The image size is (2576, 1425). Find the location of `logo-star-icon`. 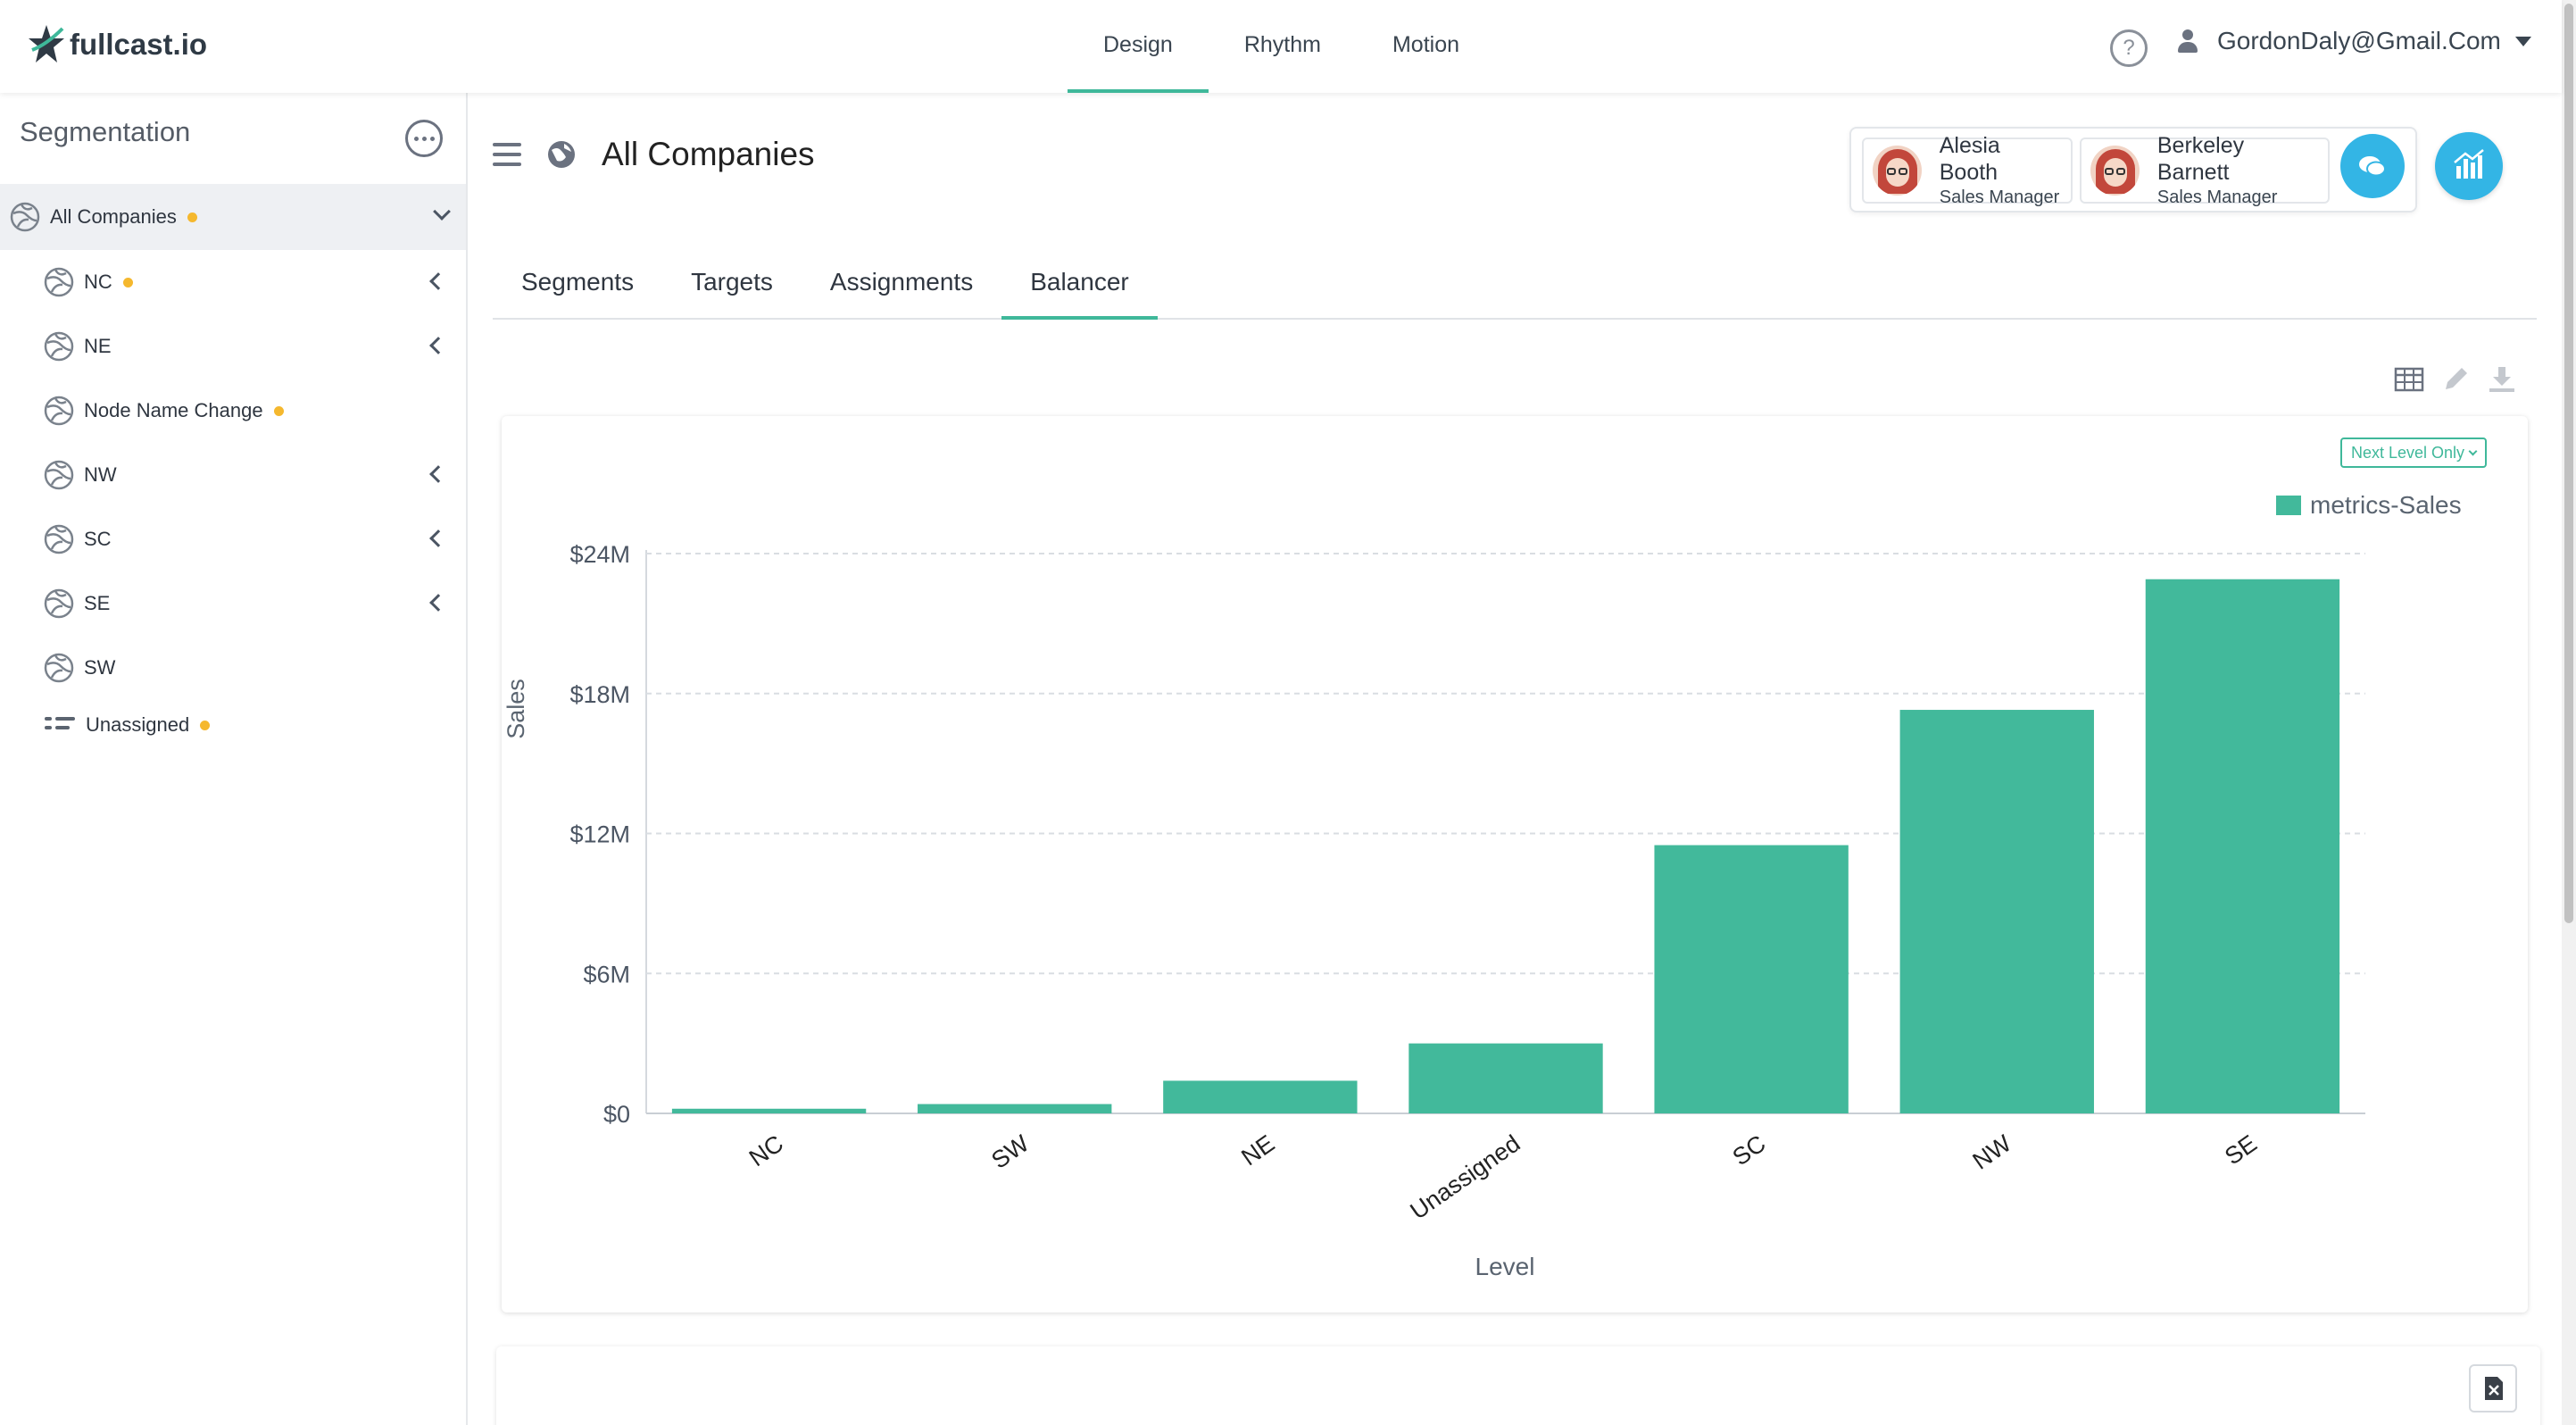

logo-star-icon is located at coordinates (46, 44).